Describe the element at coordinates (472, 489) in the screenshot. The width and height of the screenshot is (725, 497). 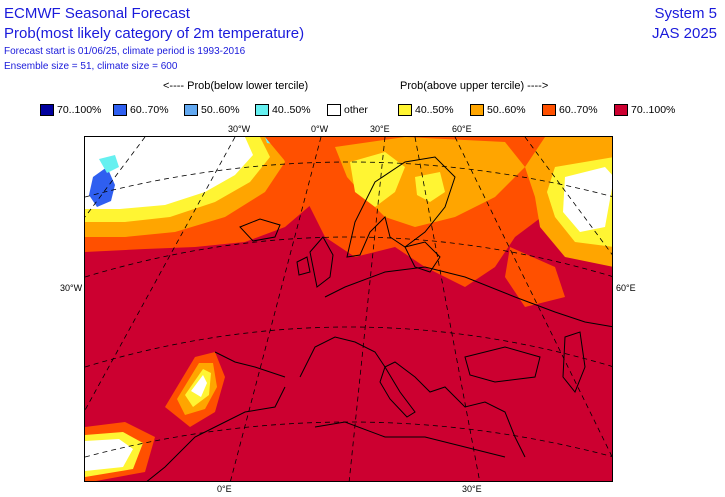
I see `axis-label-bottom-30e: 30°E` at that location.